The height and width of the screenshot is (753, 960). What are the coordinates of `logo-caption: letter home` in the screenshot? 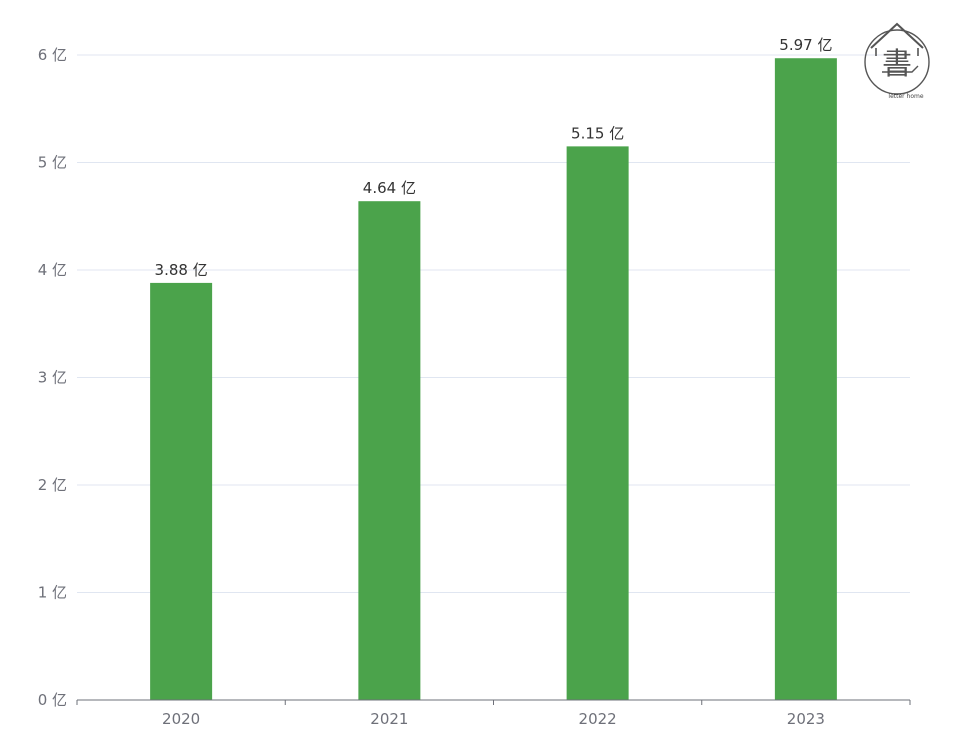 It's located at (905, 96).